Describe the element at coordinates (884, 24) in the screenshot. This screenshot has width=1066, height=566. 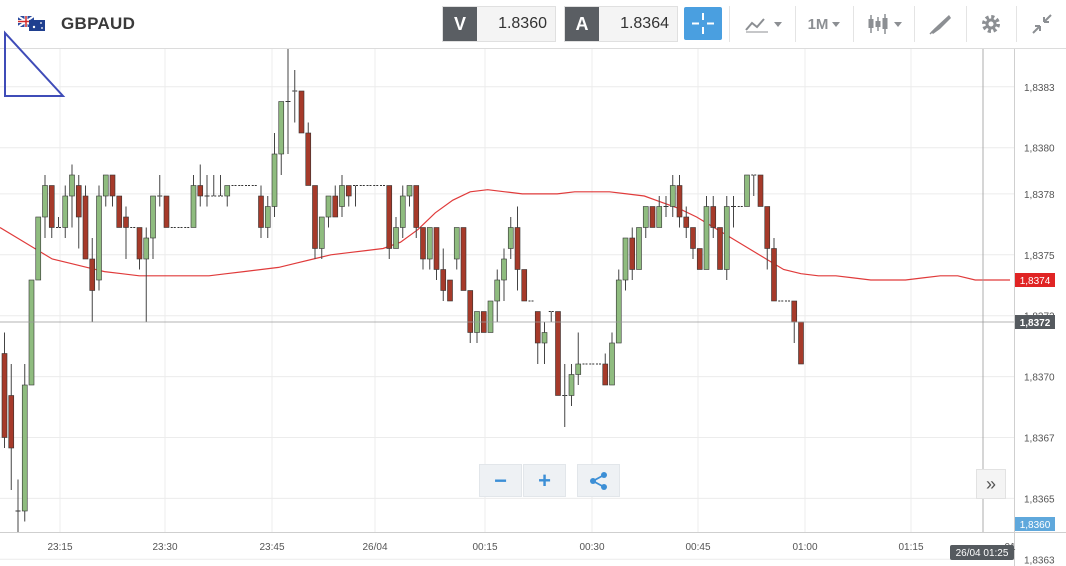
I see `candle-style-button` at that location.